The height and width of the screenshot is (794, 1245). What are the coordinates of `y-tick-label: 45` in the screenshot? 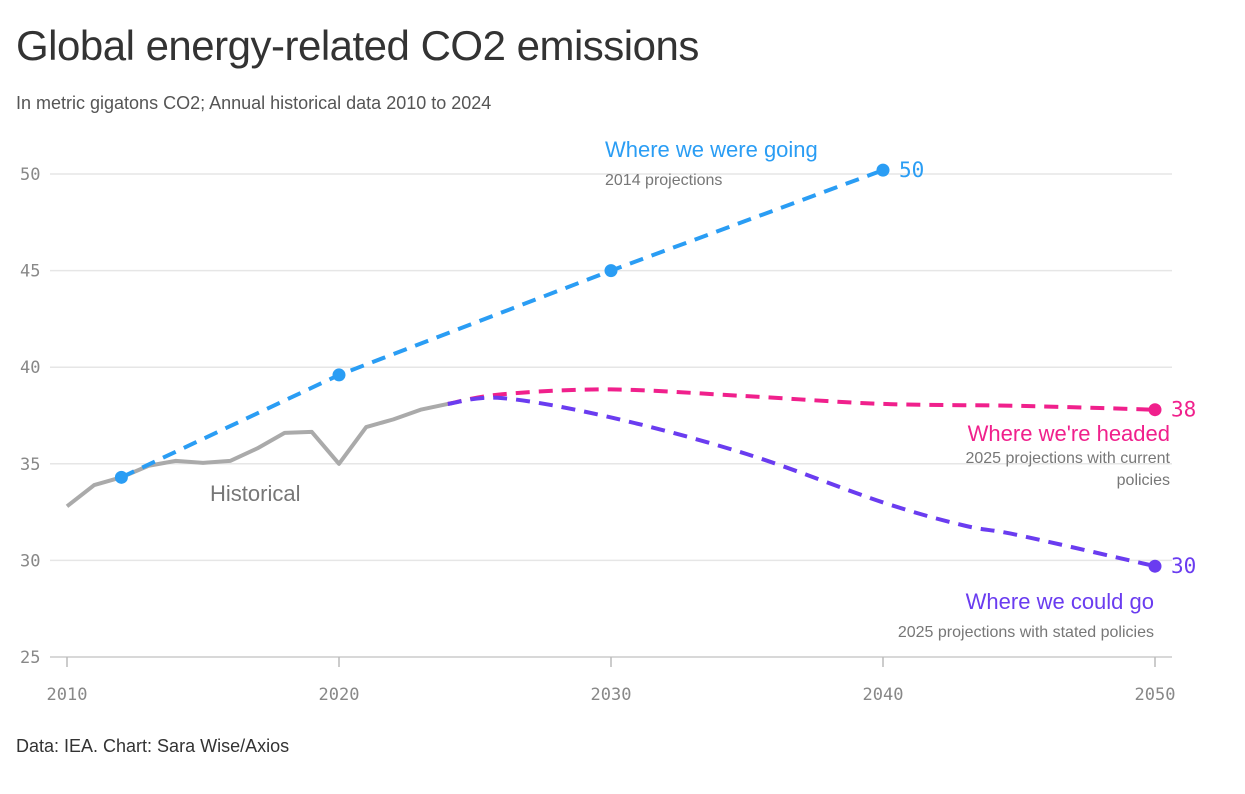 It's located at (30, 272).